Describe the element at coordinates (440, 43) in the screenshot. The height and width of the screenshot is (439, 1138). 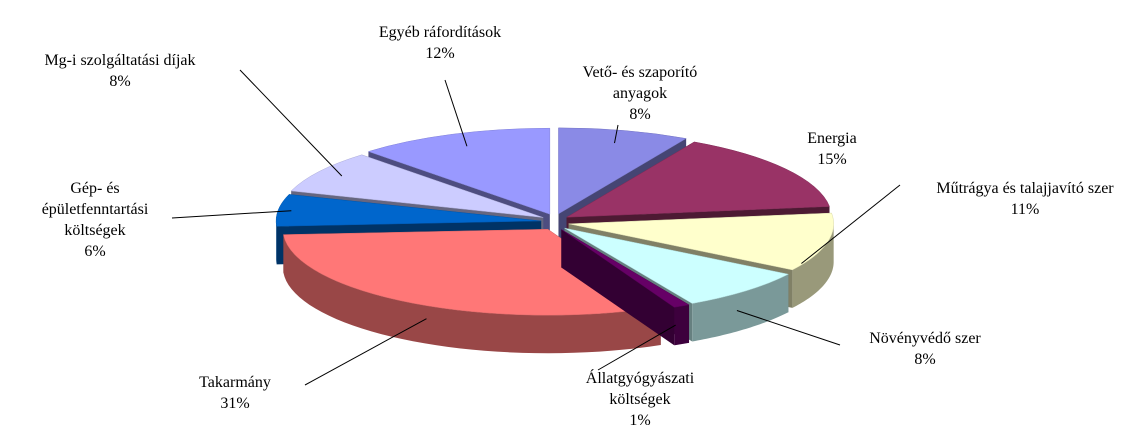
I see `slice-label: Egyéb ráfordítások 12%` at that location.